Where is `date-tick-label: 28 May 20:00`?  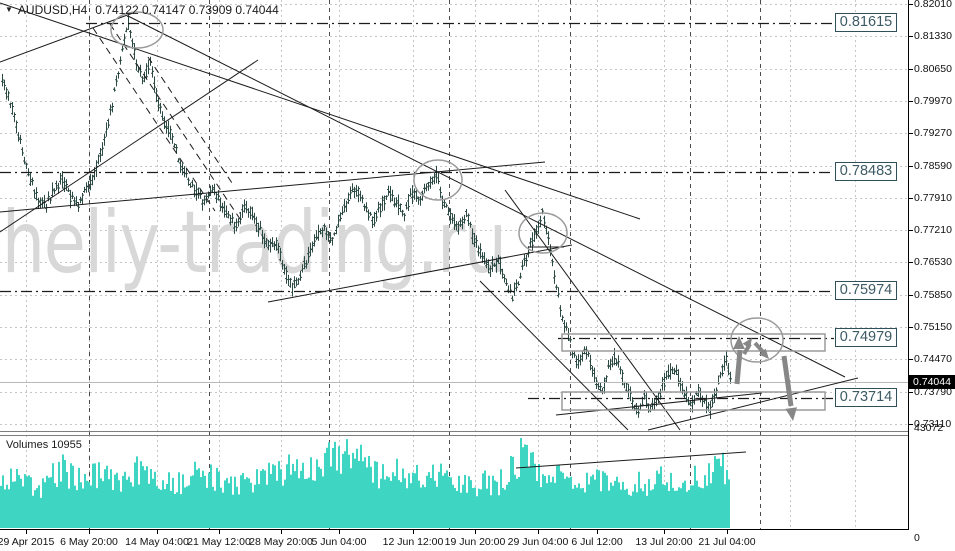 date-tick-label: 28 May 20:00 is located at coordinates (281, 542).